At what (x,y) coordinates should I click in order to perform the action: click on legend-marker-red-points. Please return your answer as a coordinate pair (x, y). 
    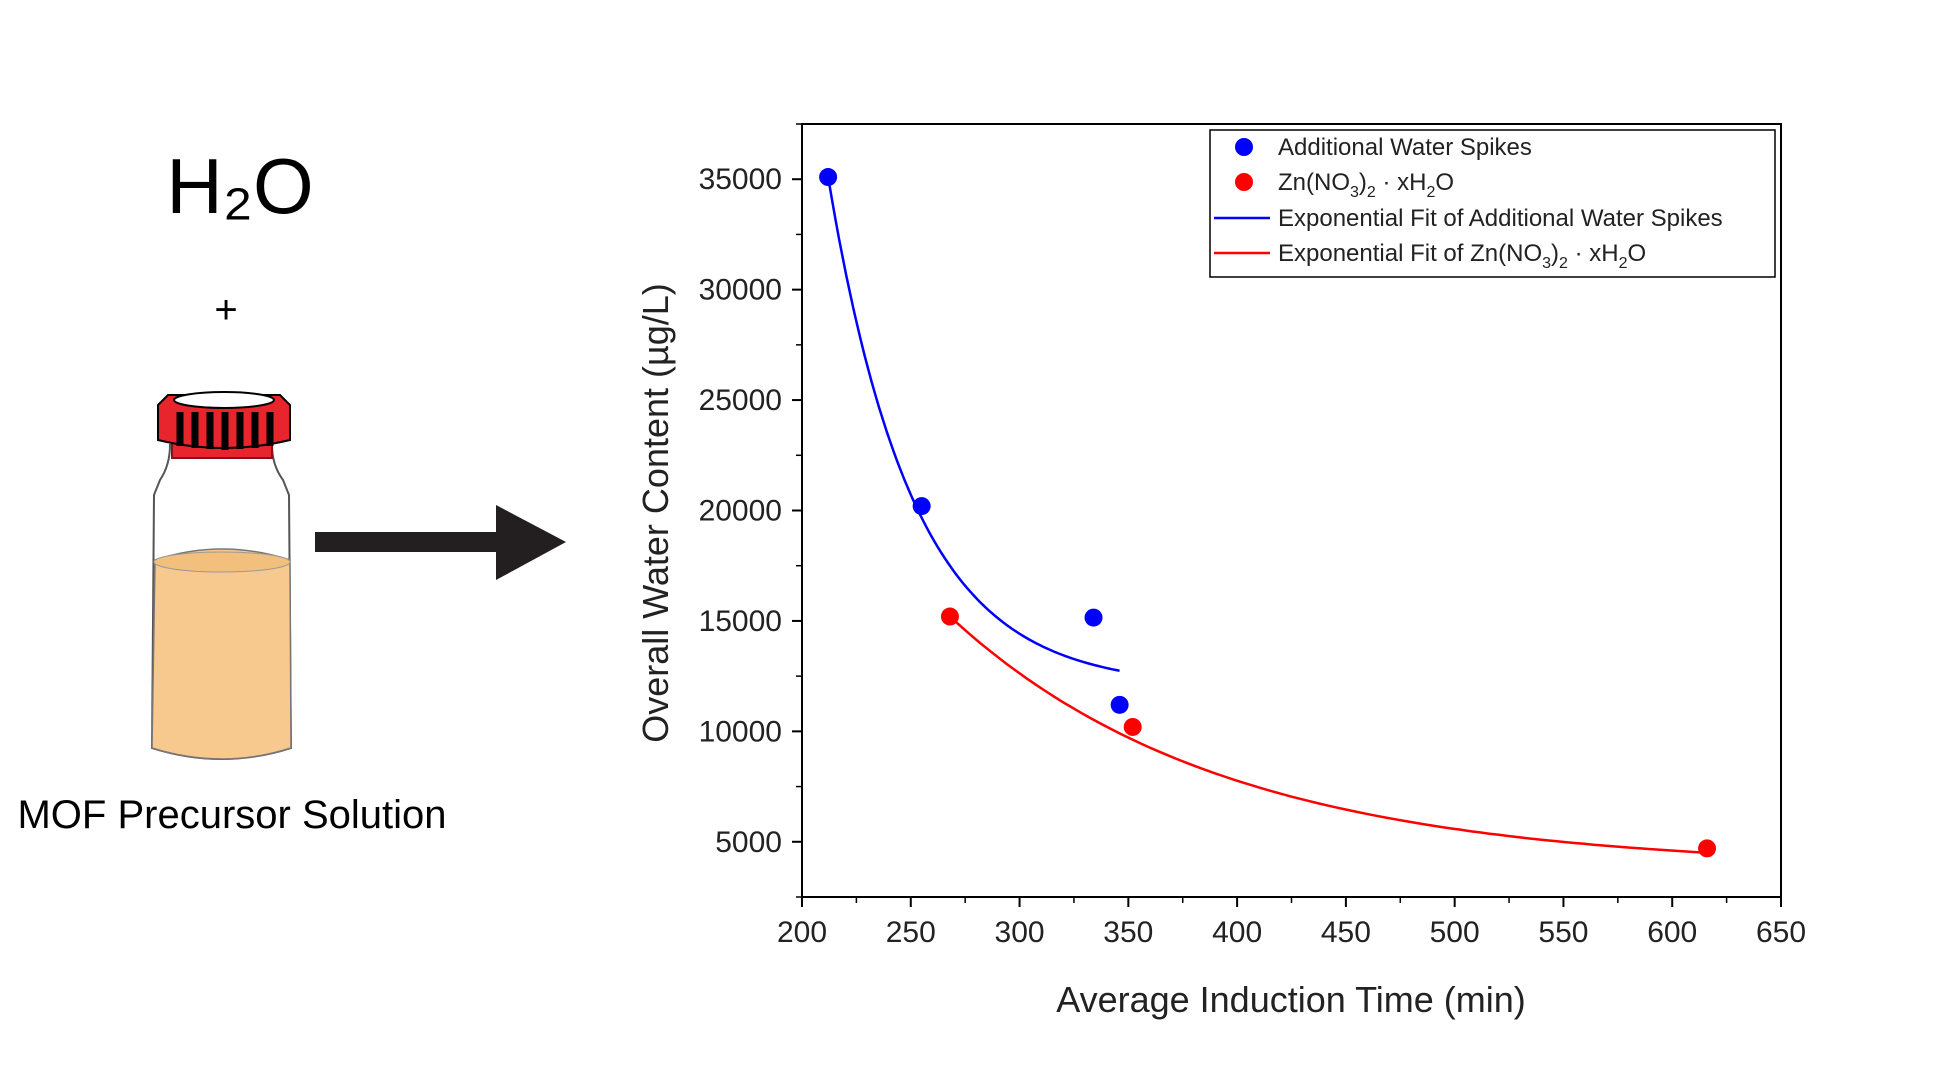
    Looking at the image, I should click on (1244, 182).